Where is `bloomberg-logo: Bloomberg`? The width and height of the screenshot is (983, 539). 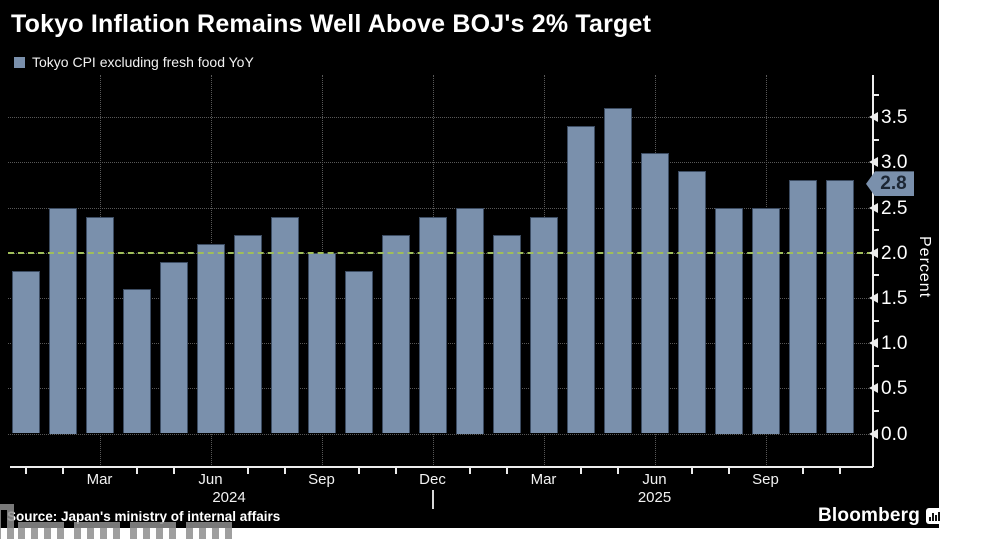
bloomberg-logo: Bloomberg is located at coordinates (869, 515).